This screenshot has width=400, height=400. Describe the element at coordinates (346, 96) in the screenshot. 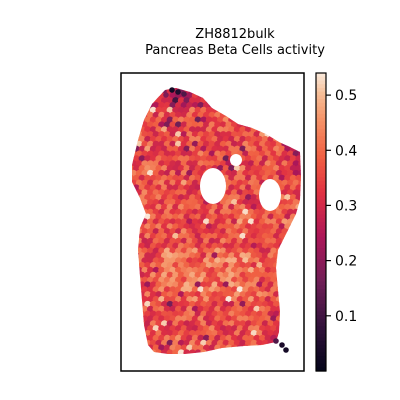

I see `colorbar-tick-label: 0.5` at that location.